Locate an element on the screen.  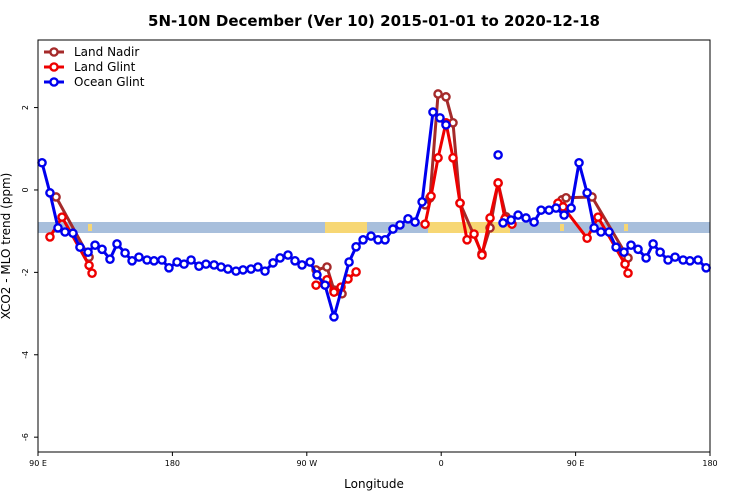
x-tick-label: 90 W is located at coordinates (306, 463).